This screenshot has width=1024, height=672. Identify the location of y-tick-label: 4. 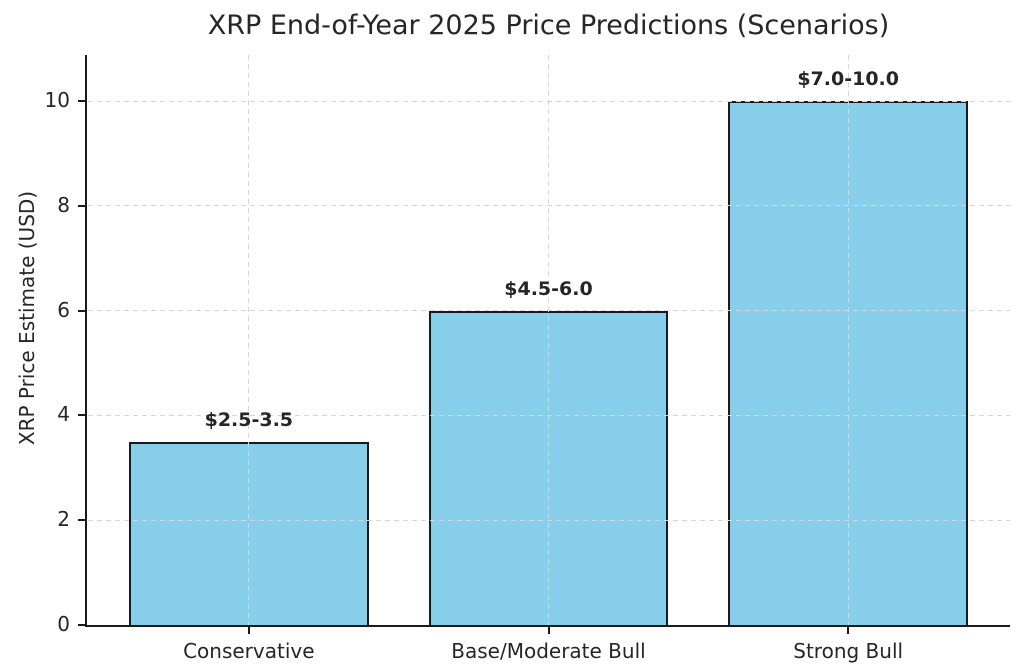
(63, 414).